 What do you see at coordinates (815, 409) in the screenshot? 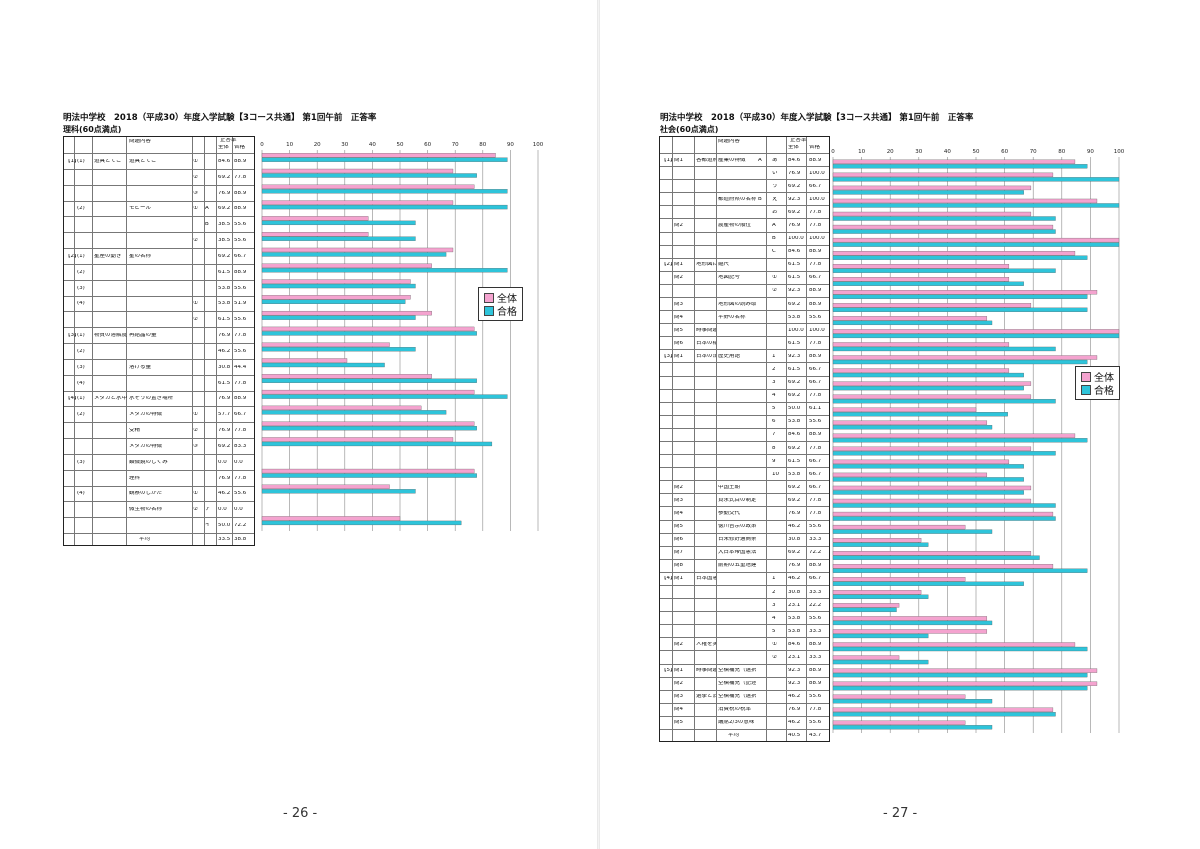
I see `passed-rate-cell: 61.1` at bounding box center [815, 409].